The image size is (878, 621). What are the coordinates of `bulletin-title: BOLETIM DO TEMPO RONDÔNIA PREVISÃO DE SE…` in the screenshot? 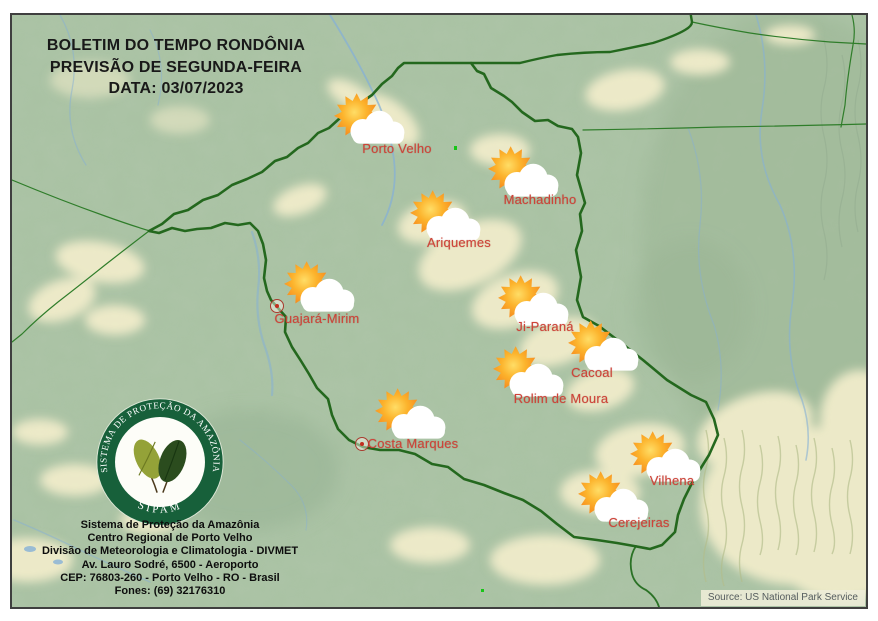 It's located at (176, 65).